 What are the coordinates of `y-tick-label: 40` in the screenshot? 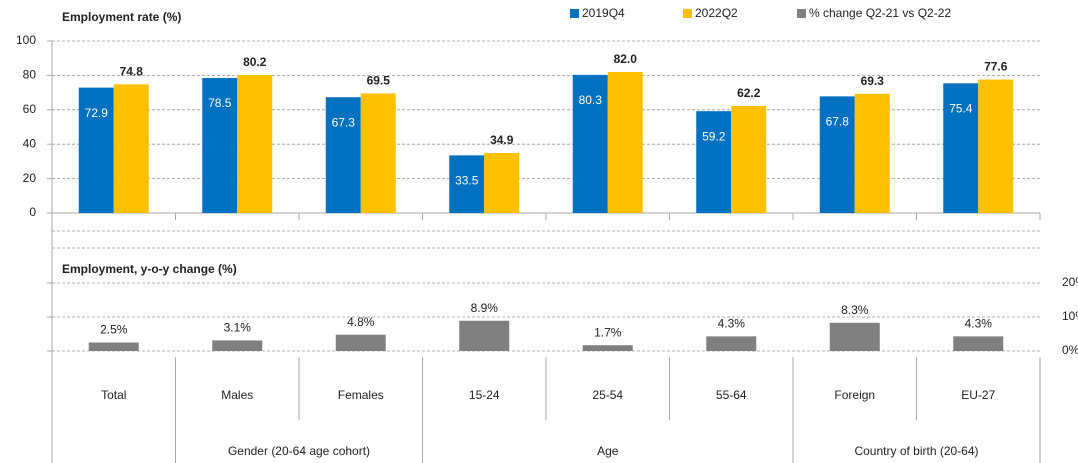 It's located at (30, 143).